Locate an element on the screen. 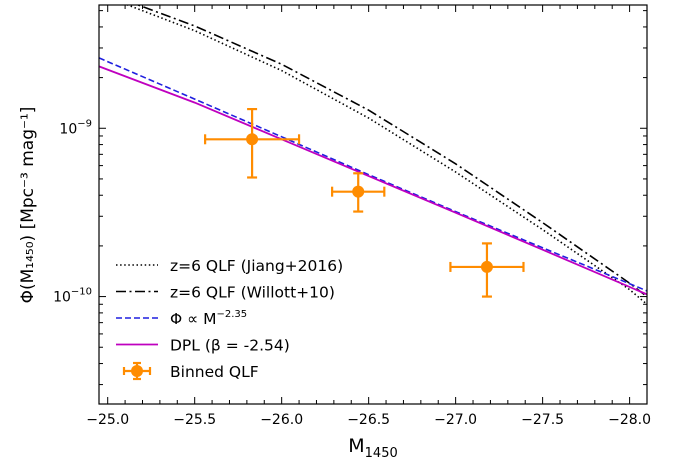  x-tick-label: −28.0 is located at coordinates (629, 420).